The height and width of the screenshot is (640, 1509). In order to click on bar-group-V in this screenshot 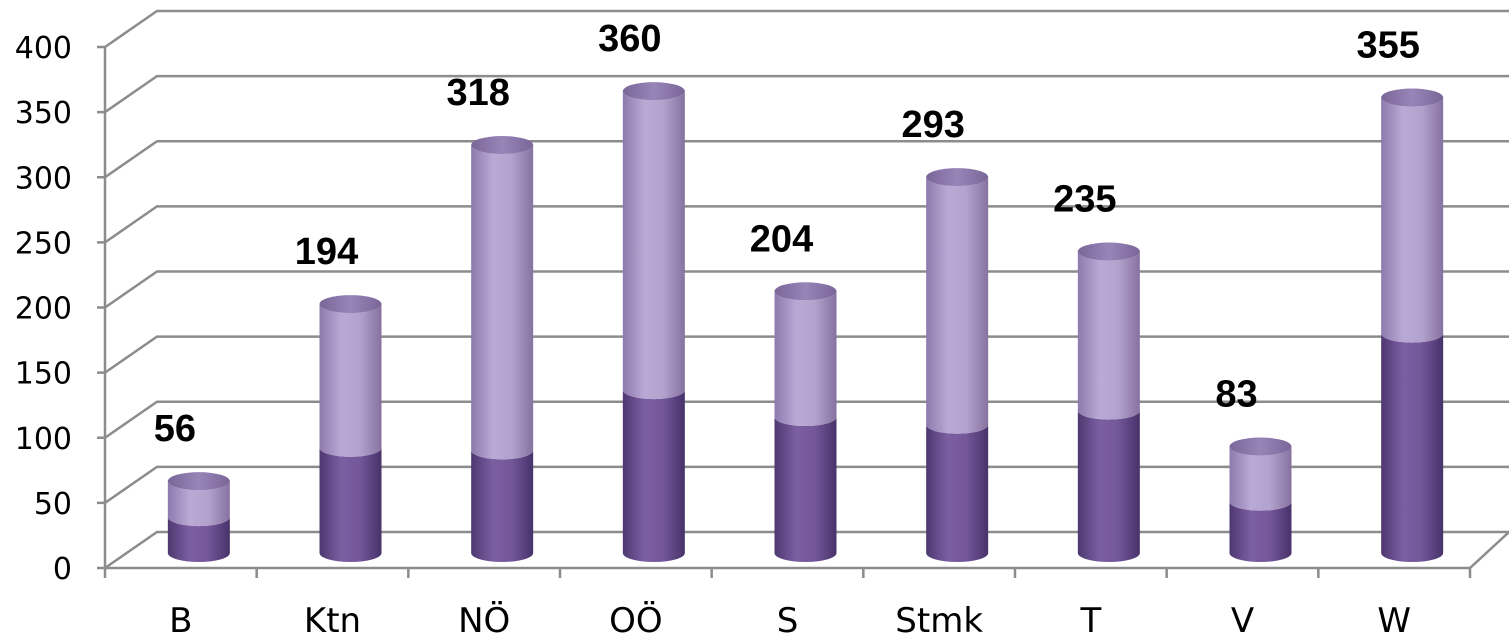, I will do `click(1260, 499)`.